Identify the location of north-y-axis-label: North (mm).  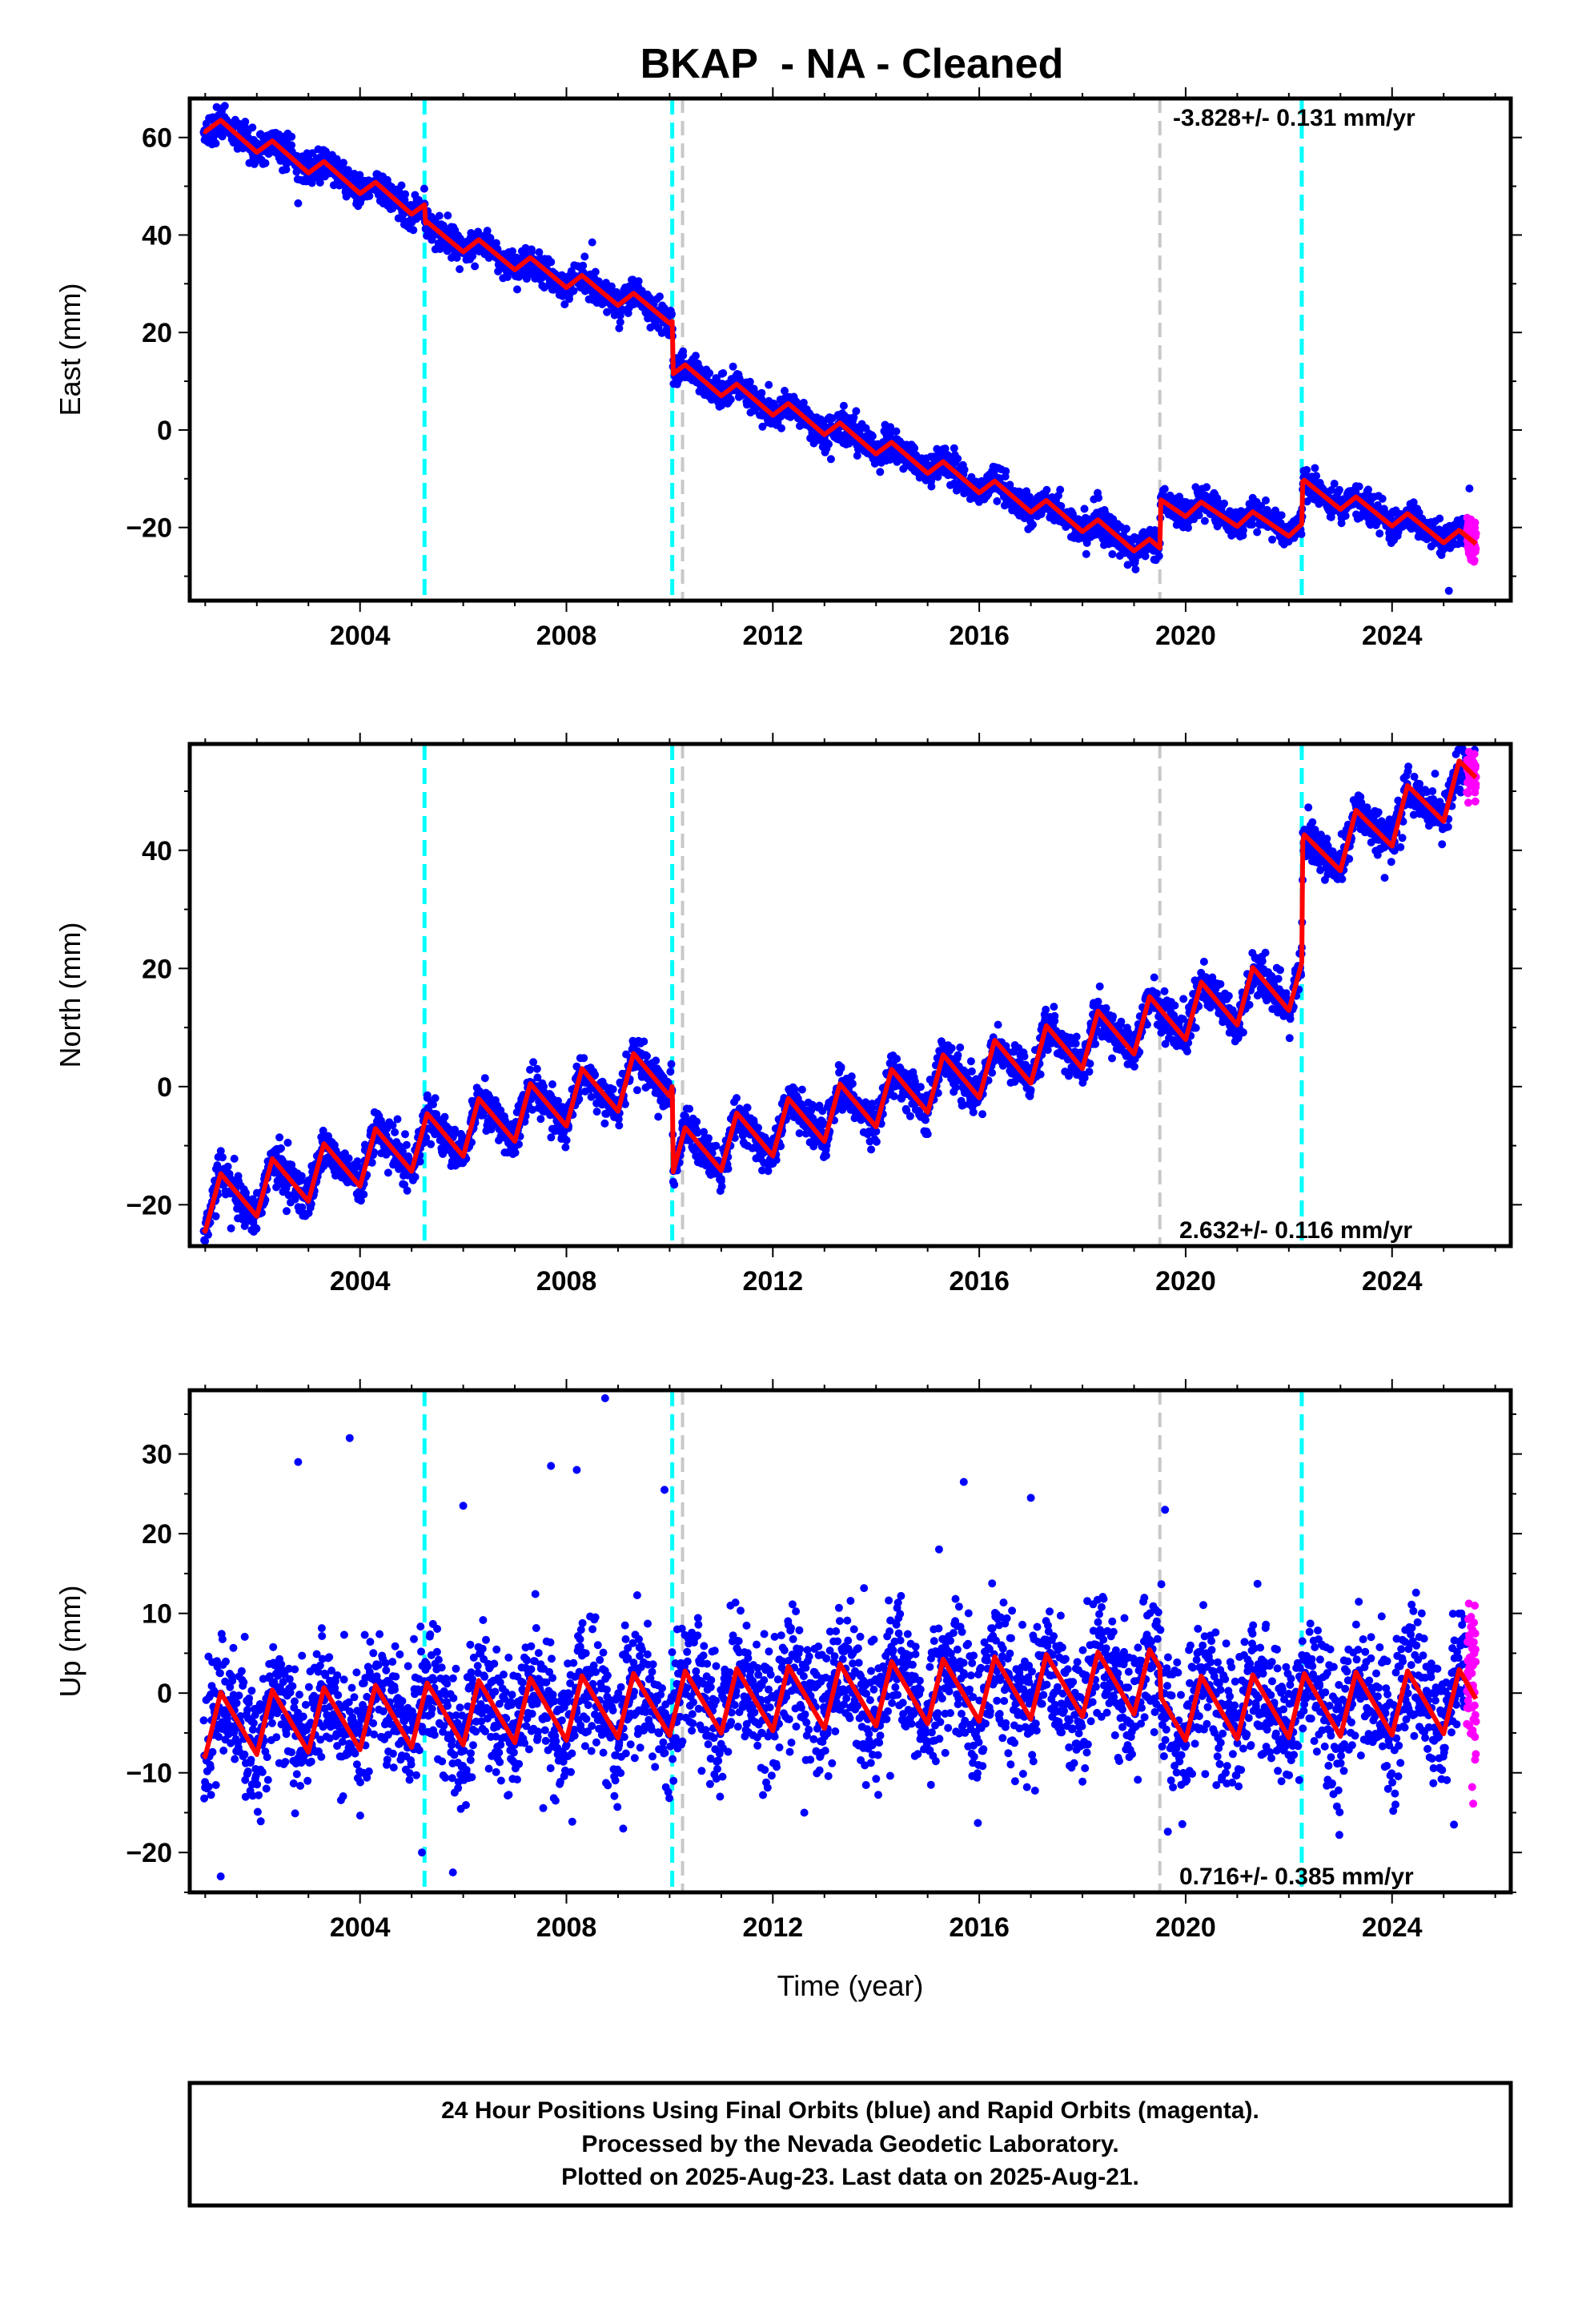
(70, 995).